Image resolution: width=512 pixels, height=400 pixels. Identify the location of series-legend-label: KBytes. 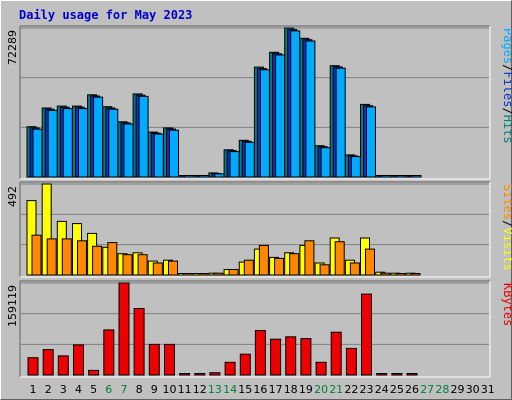
(506, 304).